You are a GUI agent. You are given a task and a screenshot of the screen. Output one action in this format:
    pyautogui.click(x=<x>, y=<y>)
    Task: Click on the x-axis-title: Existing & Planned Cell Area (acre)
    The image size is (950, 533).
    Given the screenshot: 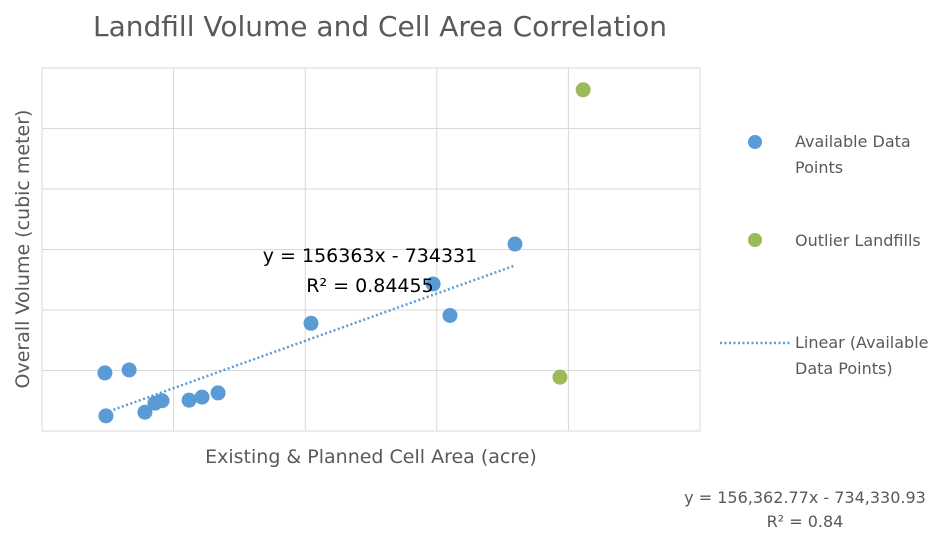 What is the action you would take?
    pyautogui.click(x=371, y=457)
    